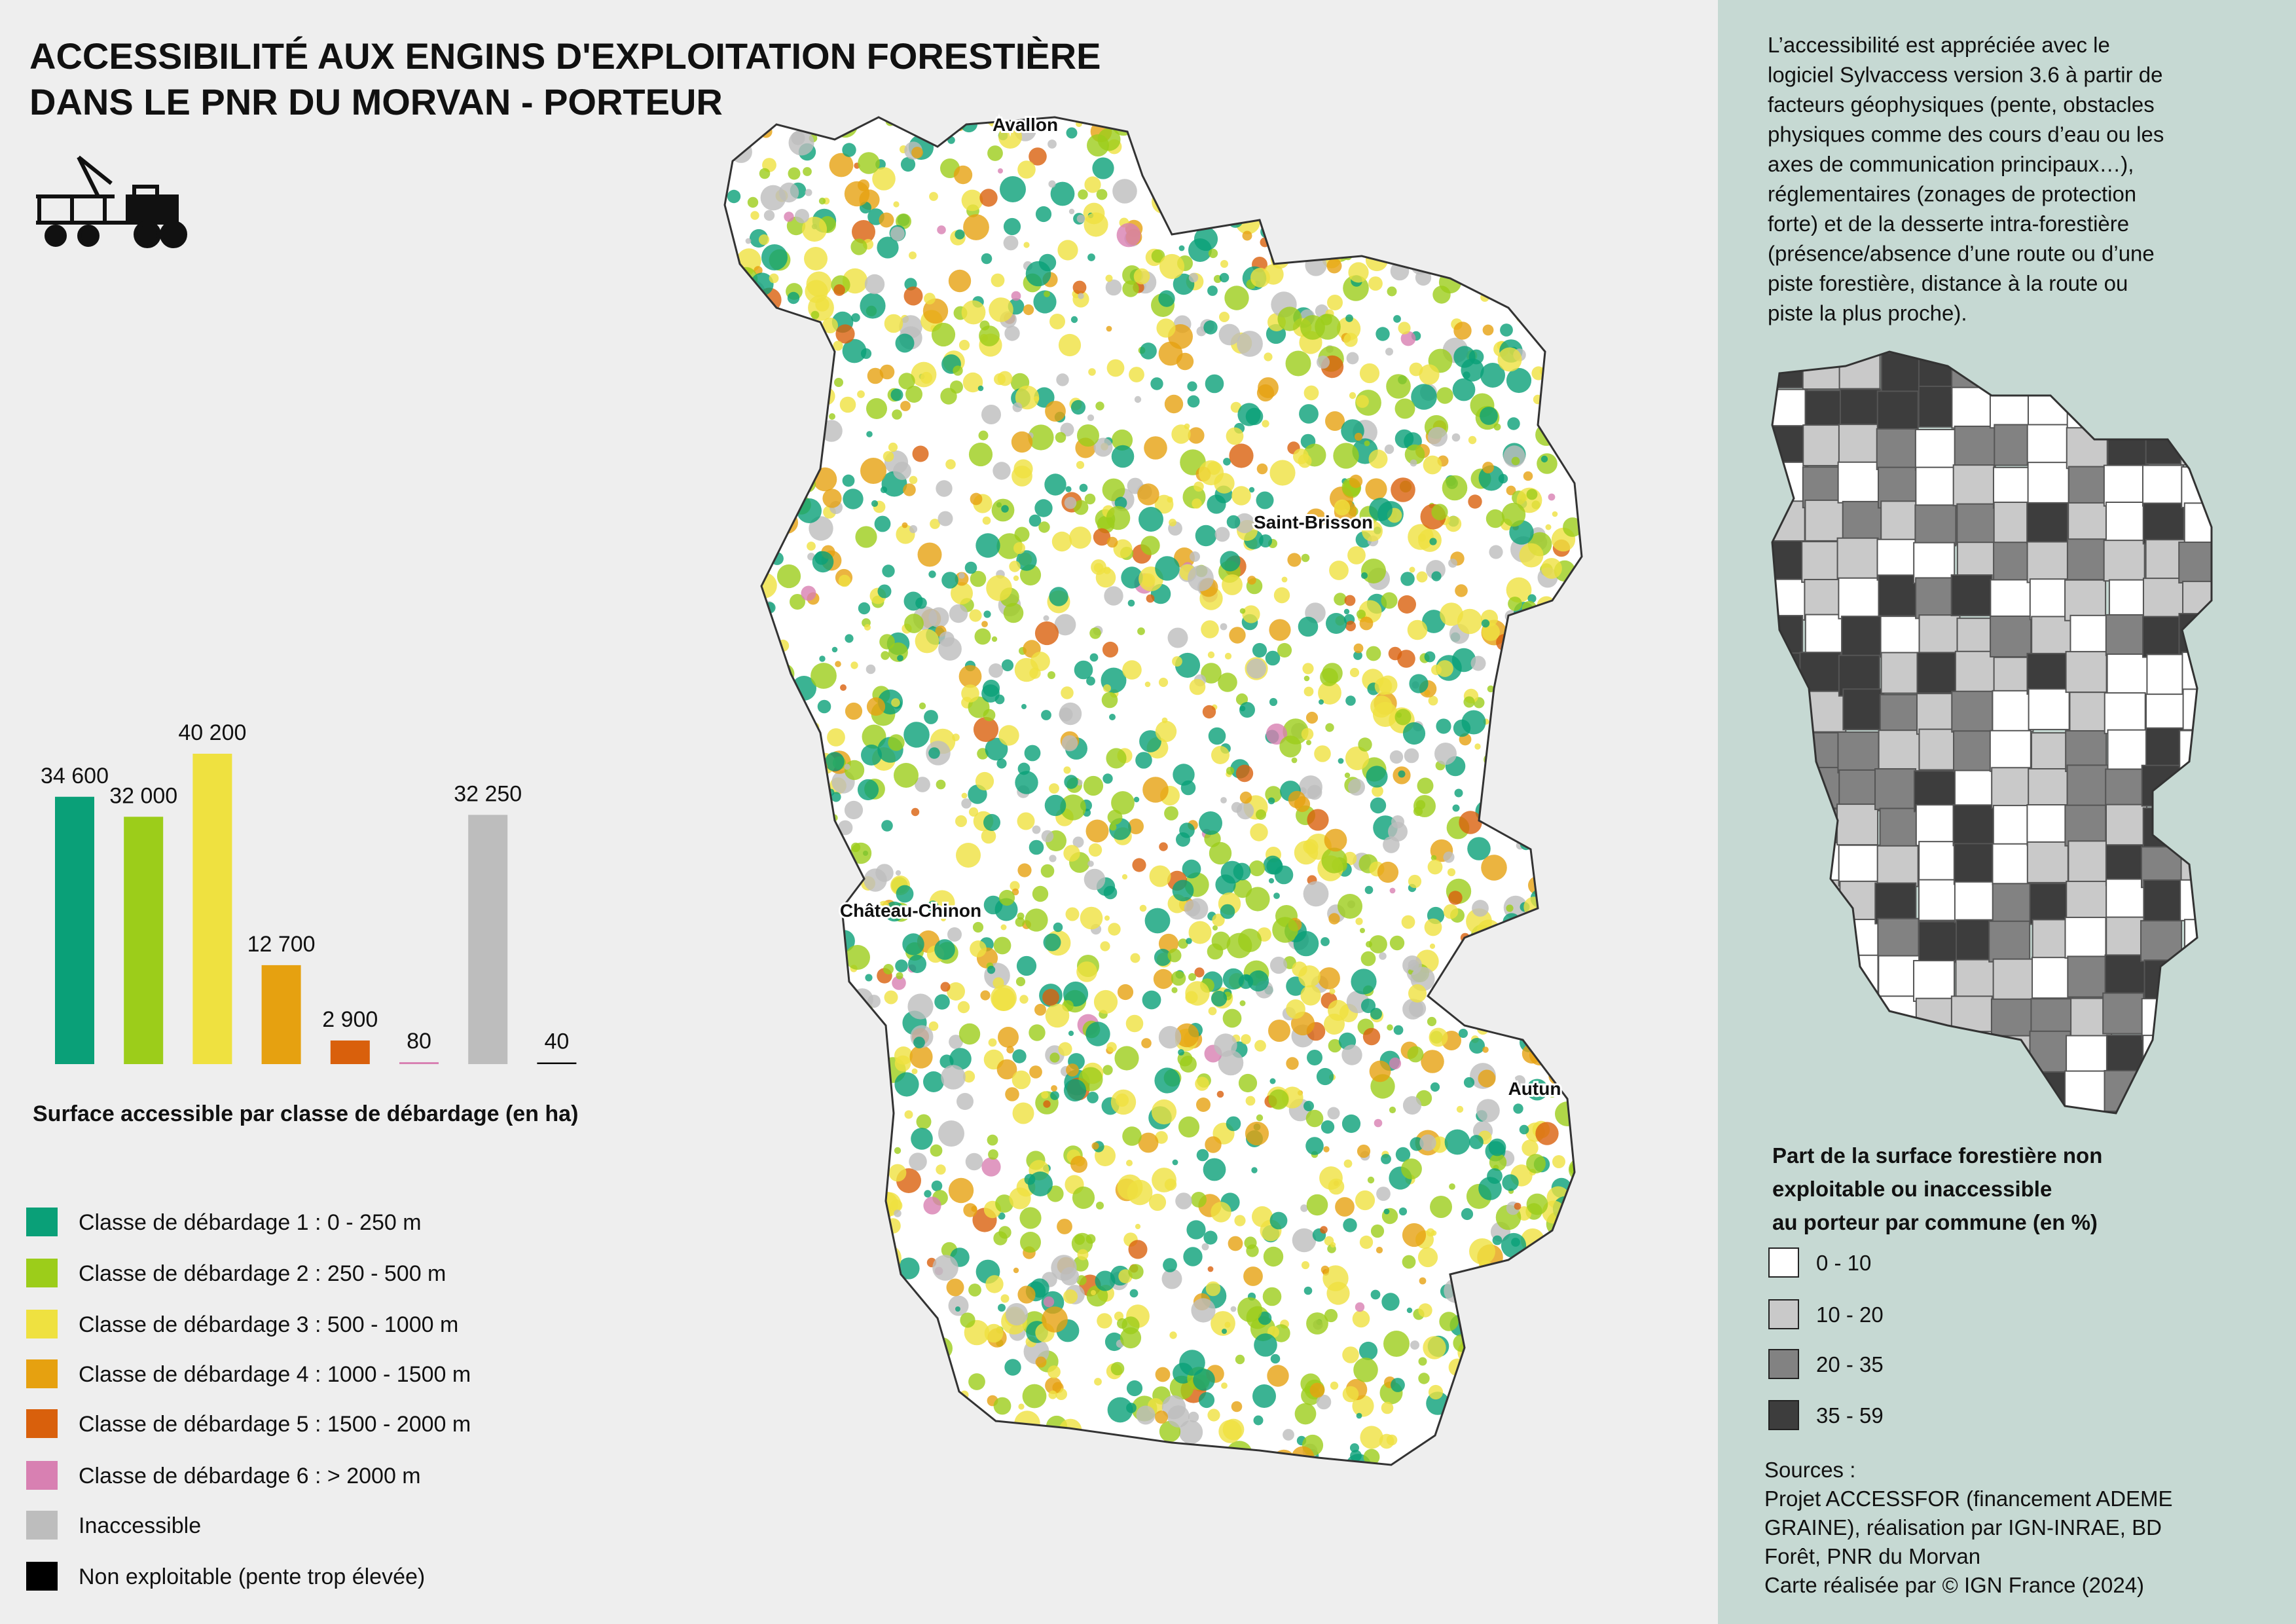  Describe the element at coordinates (1963, 1527) in the screenshot. I see `source-line: GRAINE), réalisation par IGN-INRAE, BD` at that location.